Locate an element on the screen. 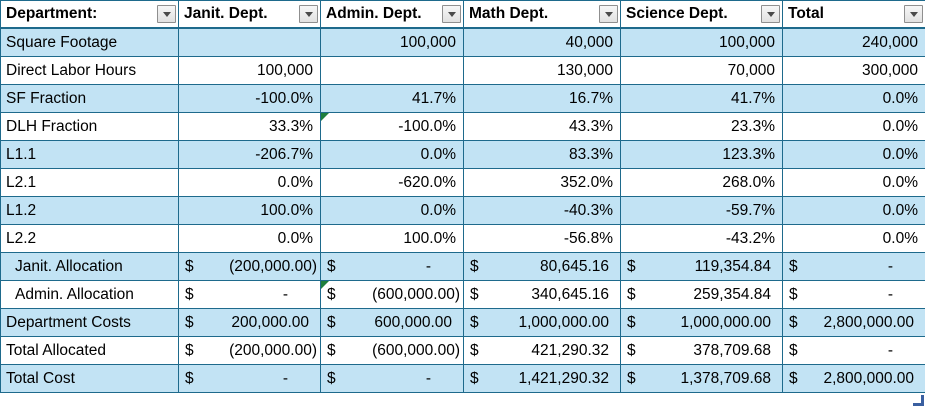  column-header-label: Total is located at coordinates (806, 13).